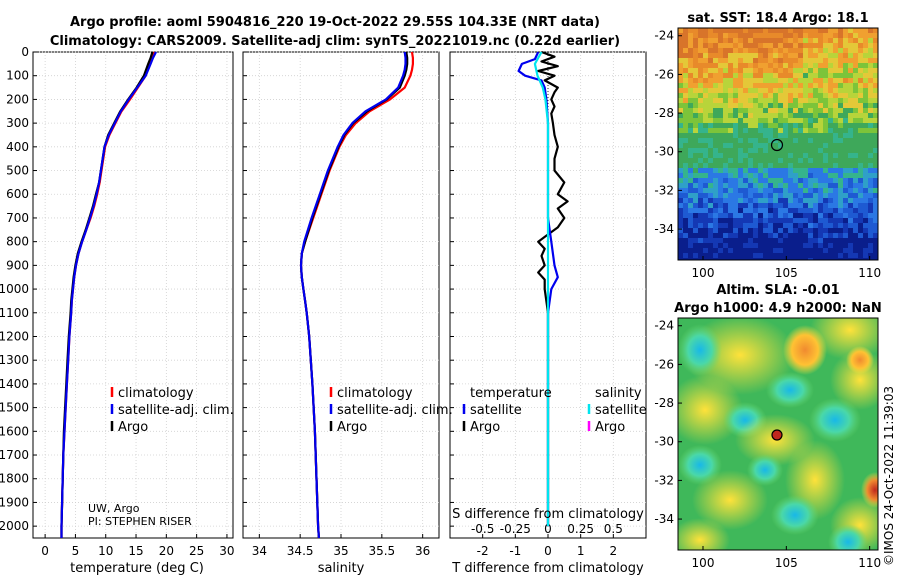 The height and width of the screenshot is (580, 900). I want to click on difference-xlabel-top: S difference from climatology, so click(548, 514).